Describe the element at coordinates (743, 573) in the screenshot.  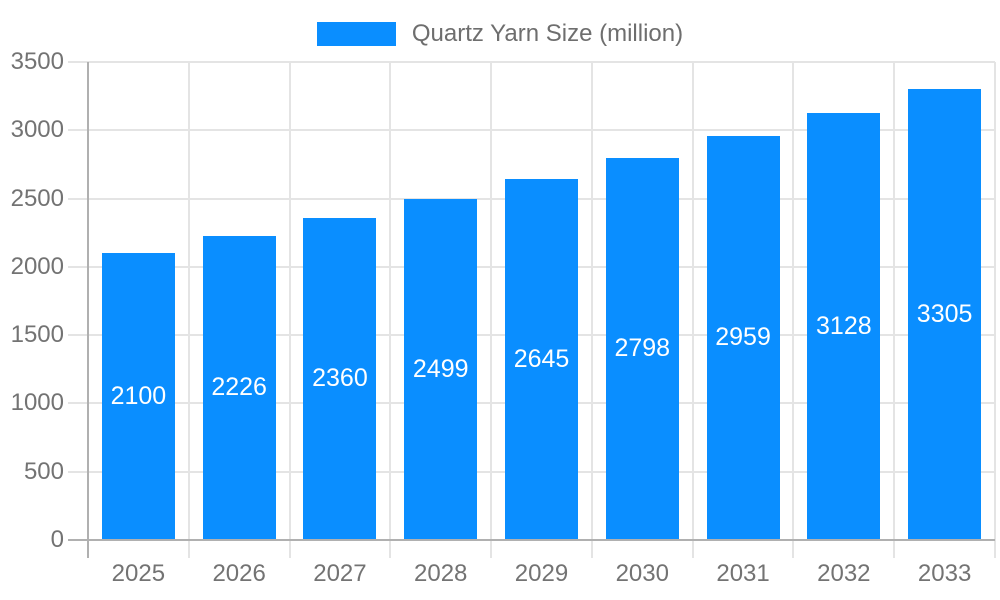
I see `x-axis-label-2031: 2031` at that location.